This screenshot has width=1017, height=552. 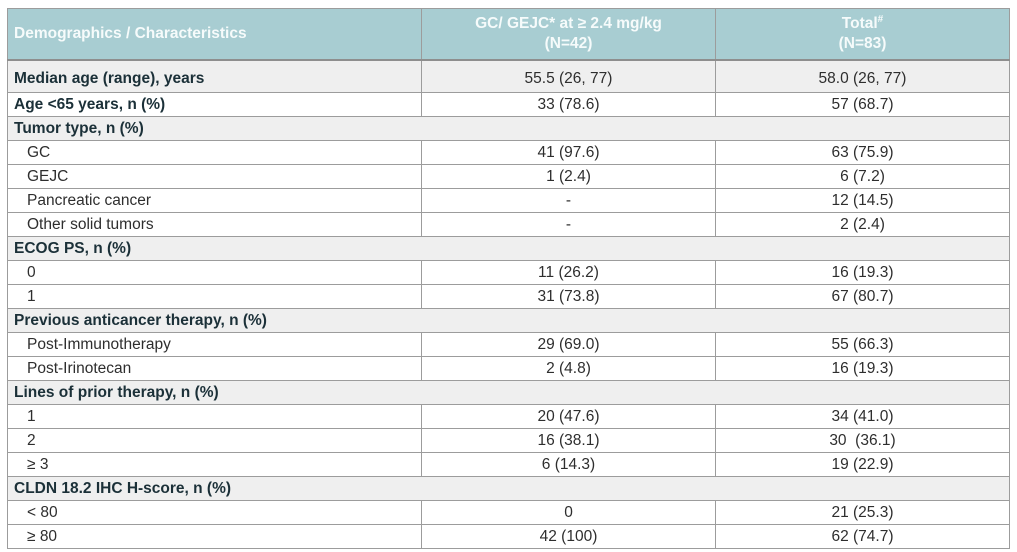 I want to click on row-label: Age <65 years, n (%), so click(x=214, y=104).